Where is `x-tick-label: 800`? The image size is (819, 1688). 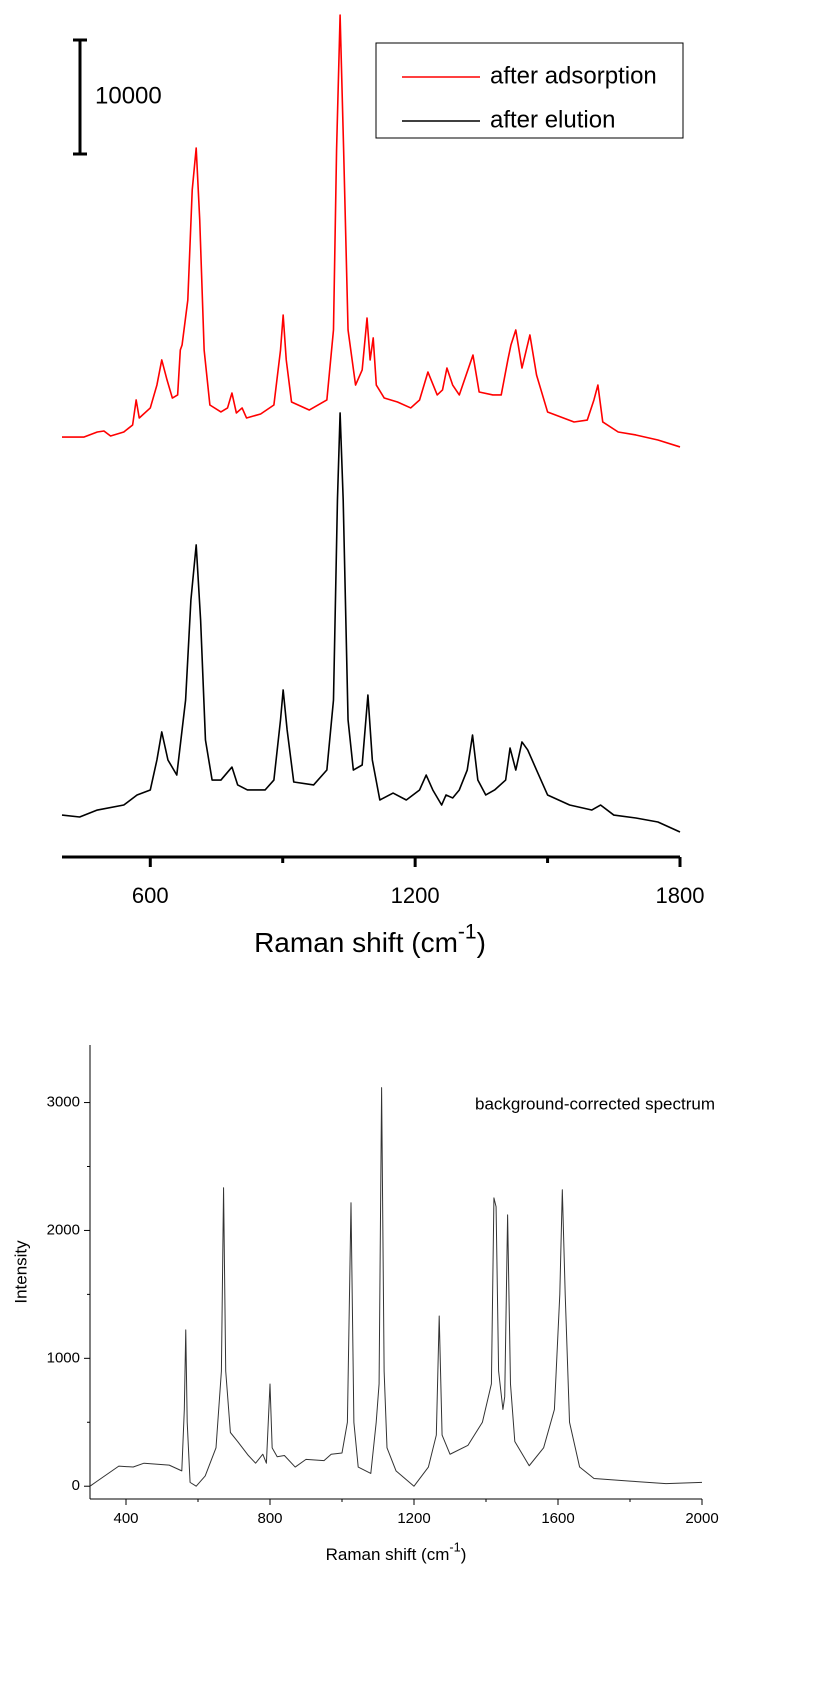 x-tick-label: 800 is located at coordinates (269, 1518).